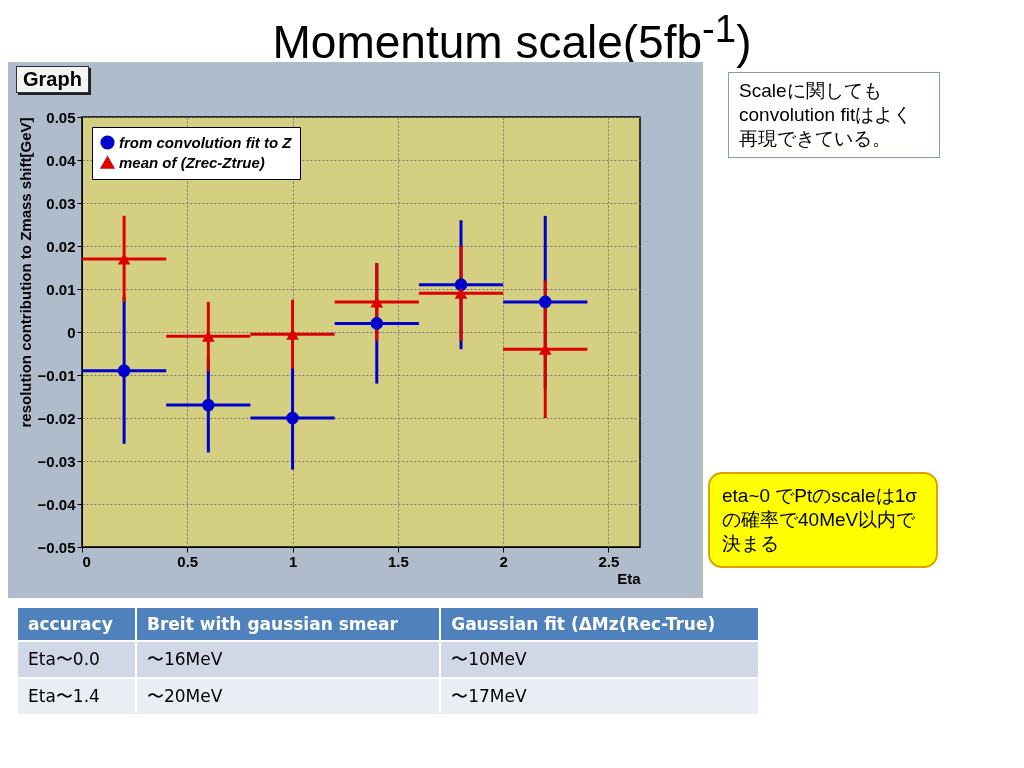 The height and width of the screenshot is (768, 1024). I want to click on x-tick-label: 2.5, so click(609, 561).